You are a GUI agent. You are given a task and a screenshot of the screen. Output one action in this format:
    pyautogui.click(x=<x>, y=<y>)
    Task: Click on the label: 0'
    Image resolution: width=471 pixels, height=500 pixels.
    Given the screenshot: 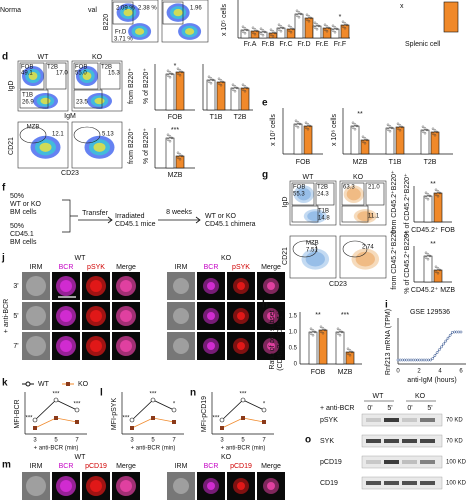 What is the action you would take?
    pyautogui.click(x=369, y=408)
    